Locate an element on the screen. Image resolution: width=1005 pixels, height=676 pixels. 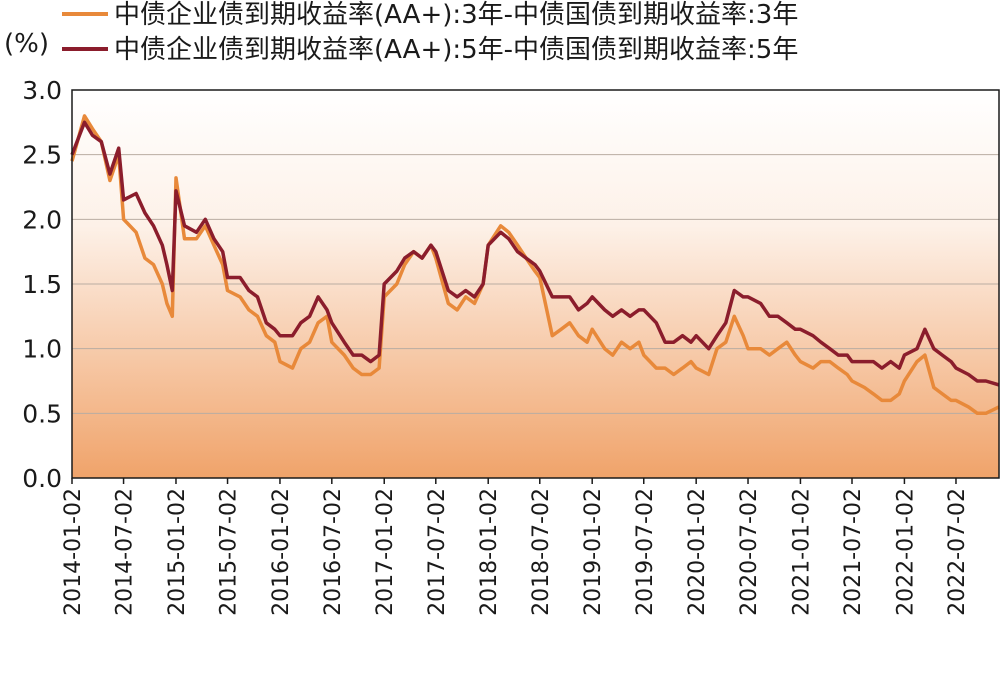
y-tick-label: 2.5 is located at coordinates (42, 155).